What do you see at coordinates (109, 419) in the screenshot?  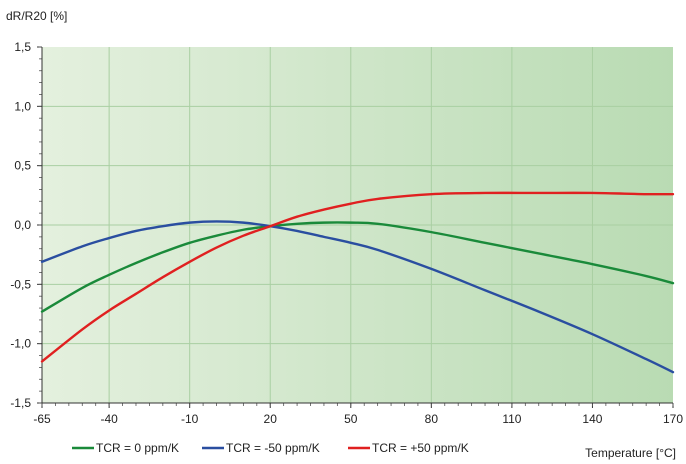 I see `x-tick-label: -40` at bounding box center [109, 419].